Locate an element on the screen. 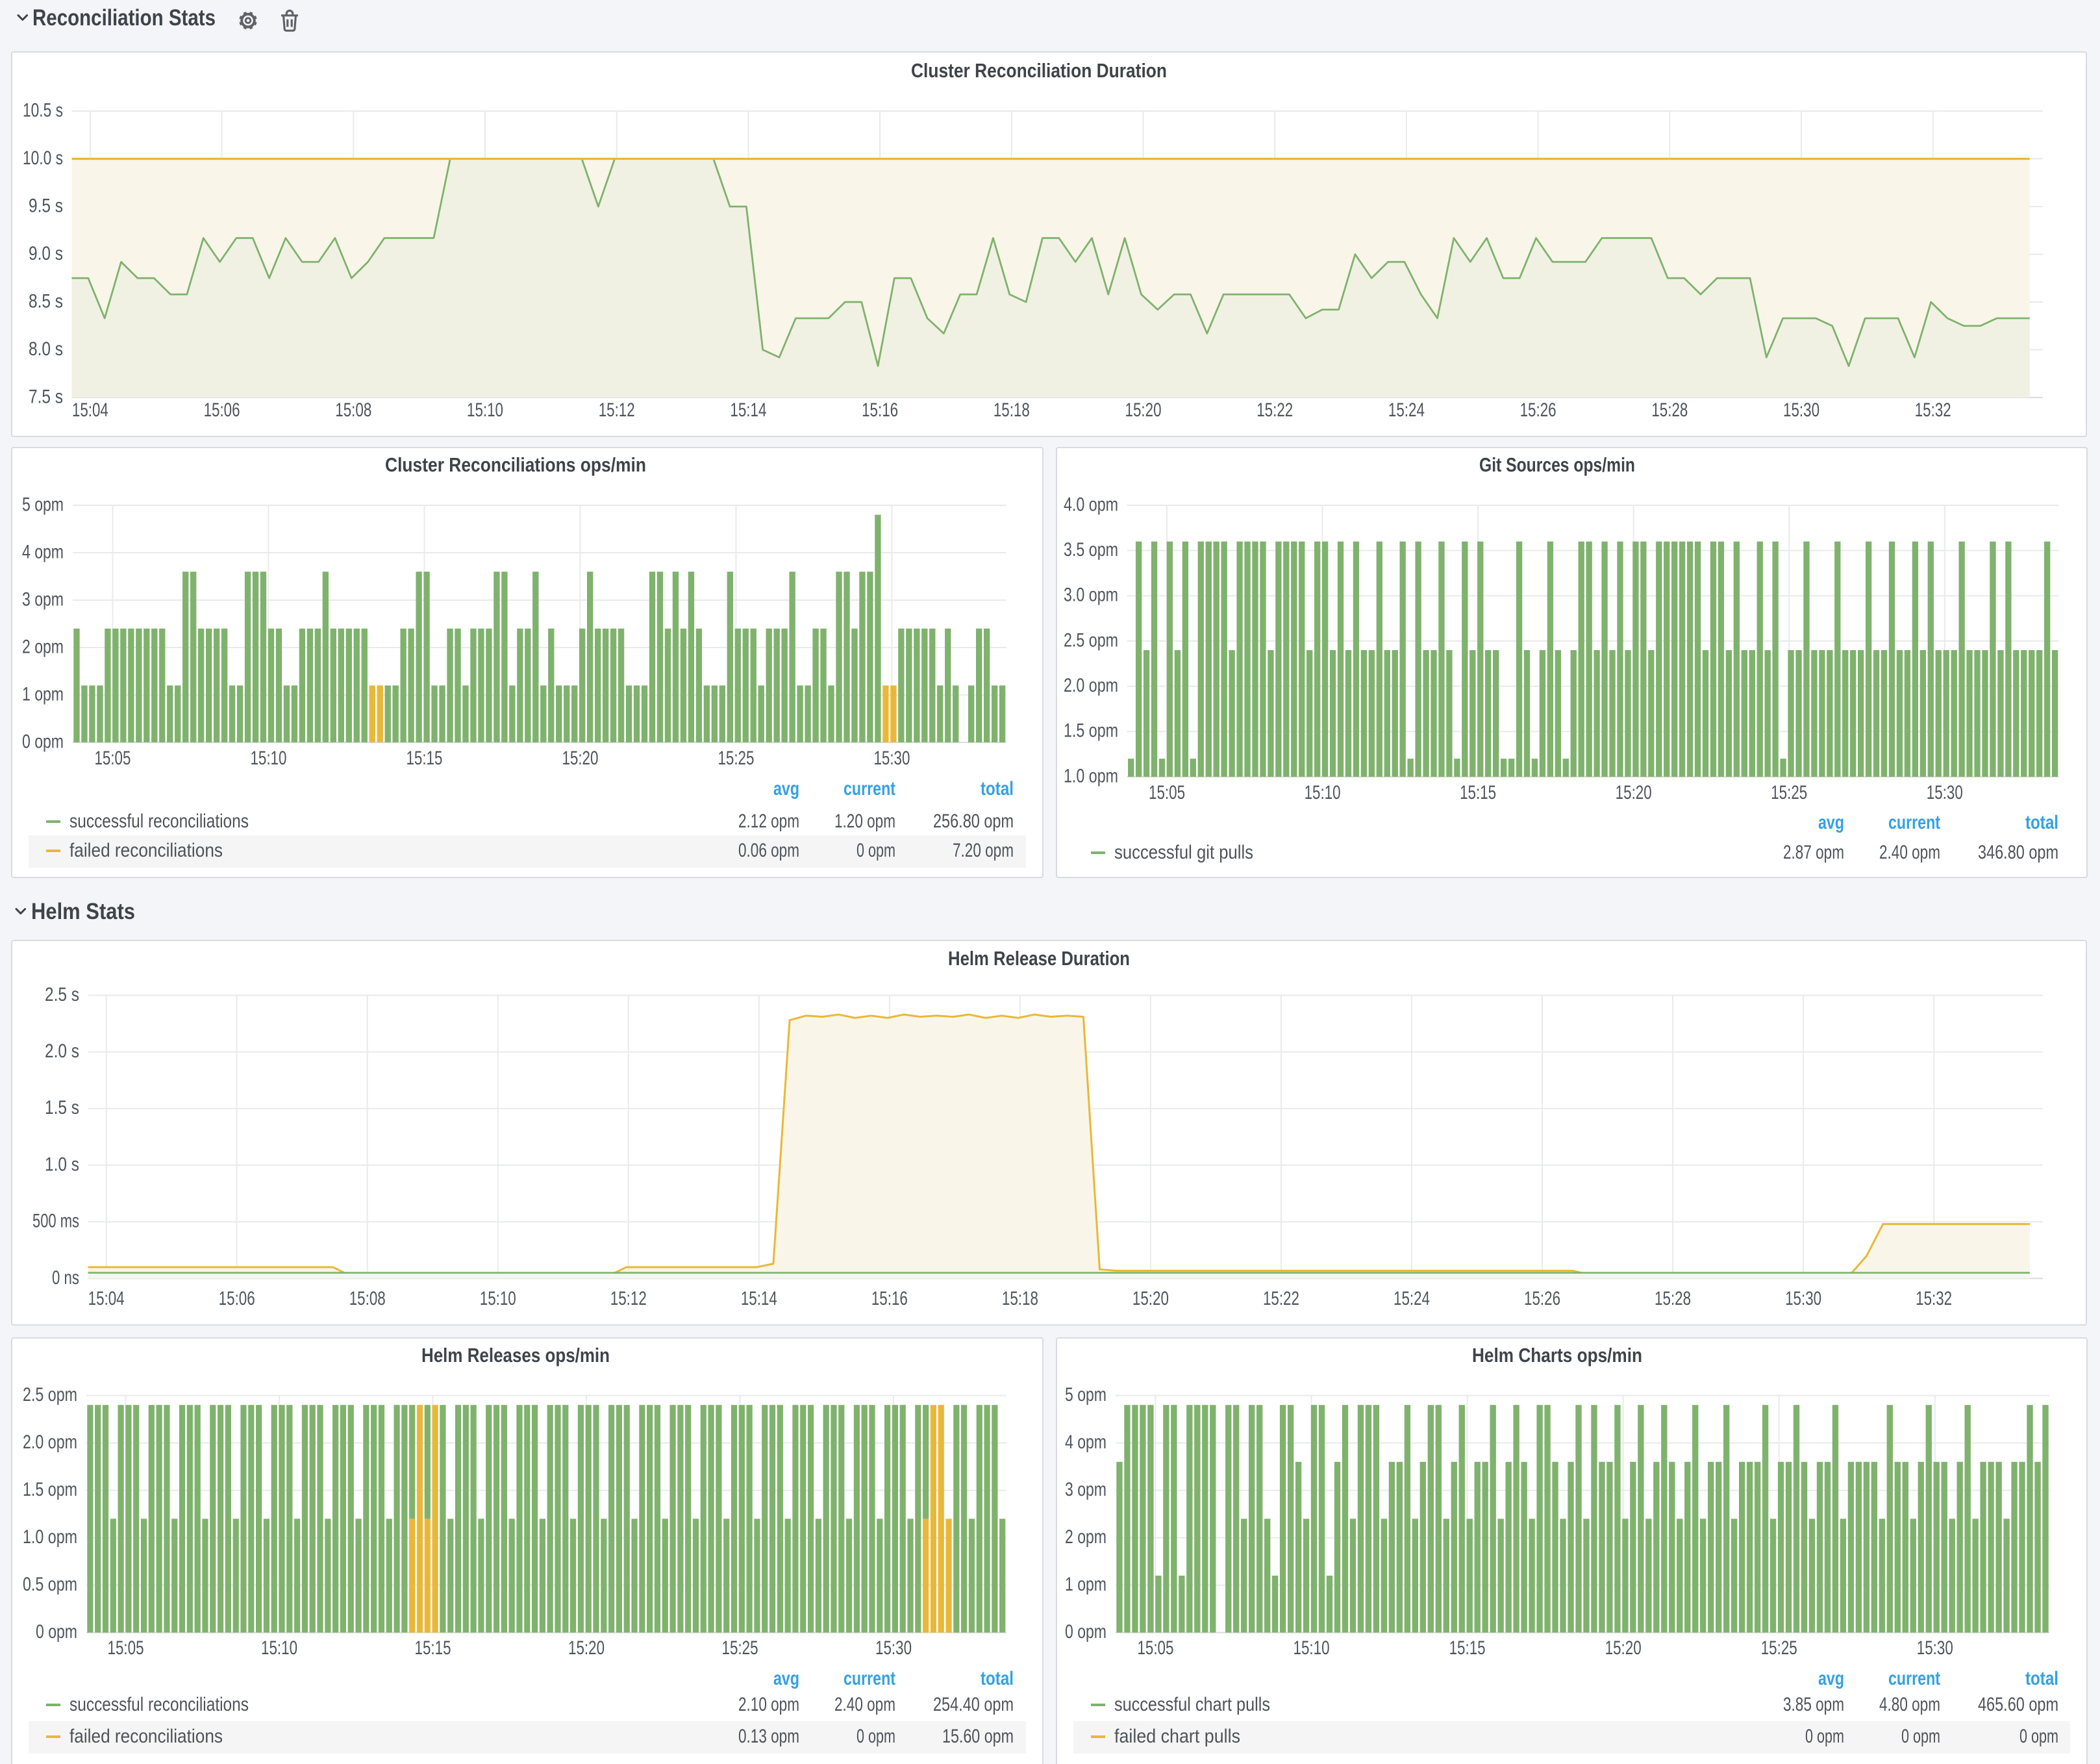 The height and width of the screenshot is (1764, 2100). svg-text: Helm Release Duration is located at coordinates (1039, 959).